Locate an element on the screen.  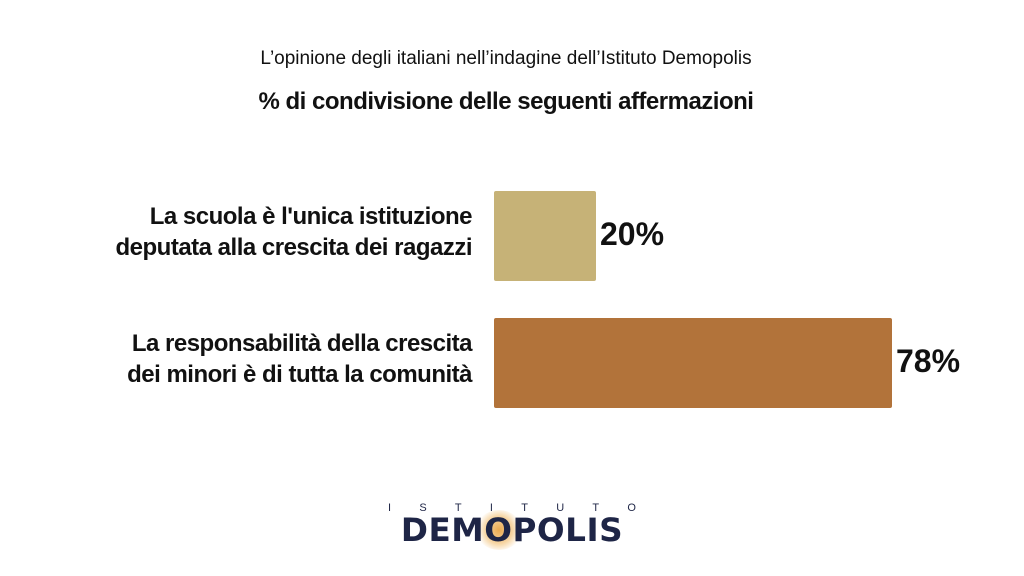
logo-main-text: DEMOPOLIS is located at coordinates (512, 530).